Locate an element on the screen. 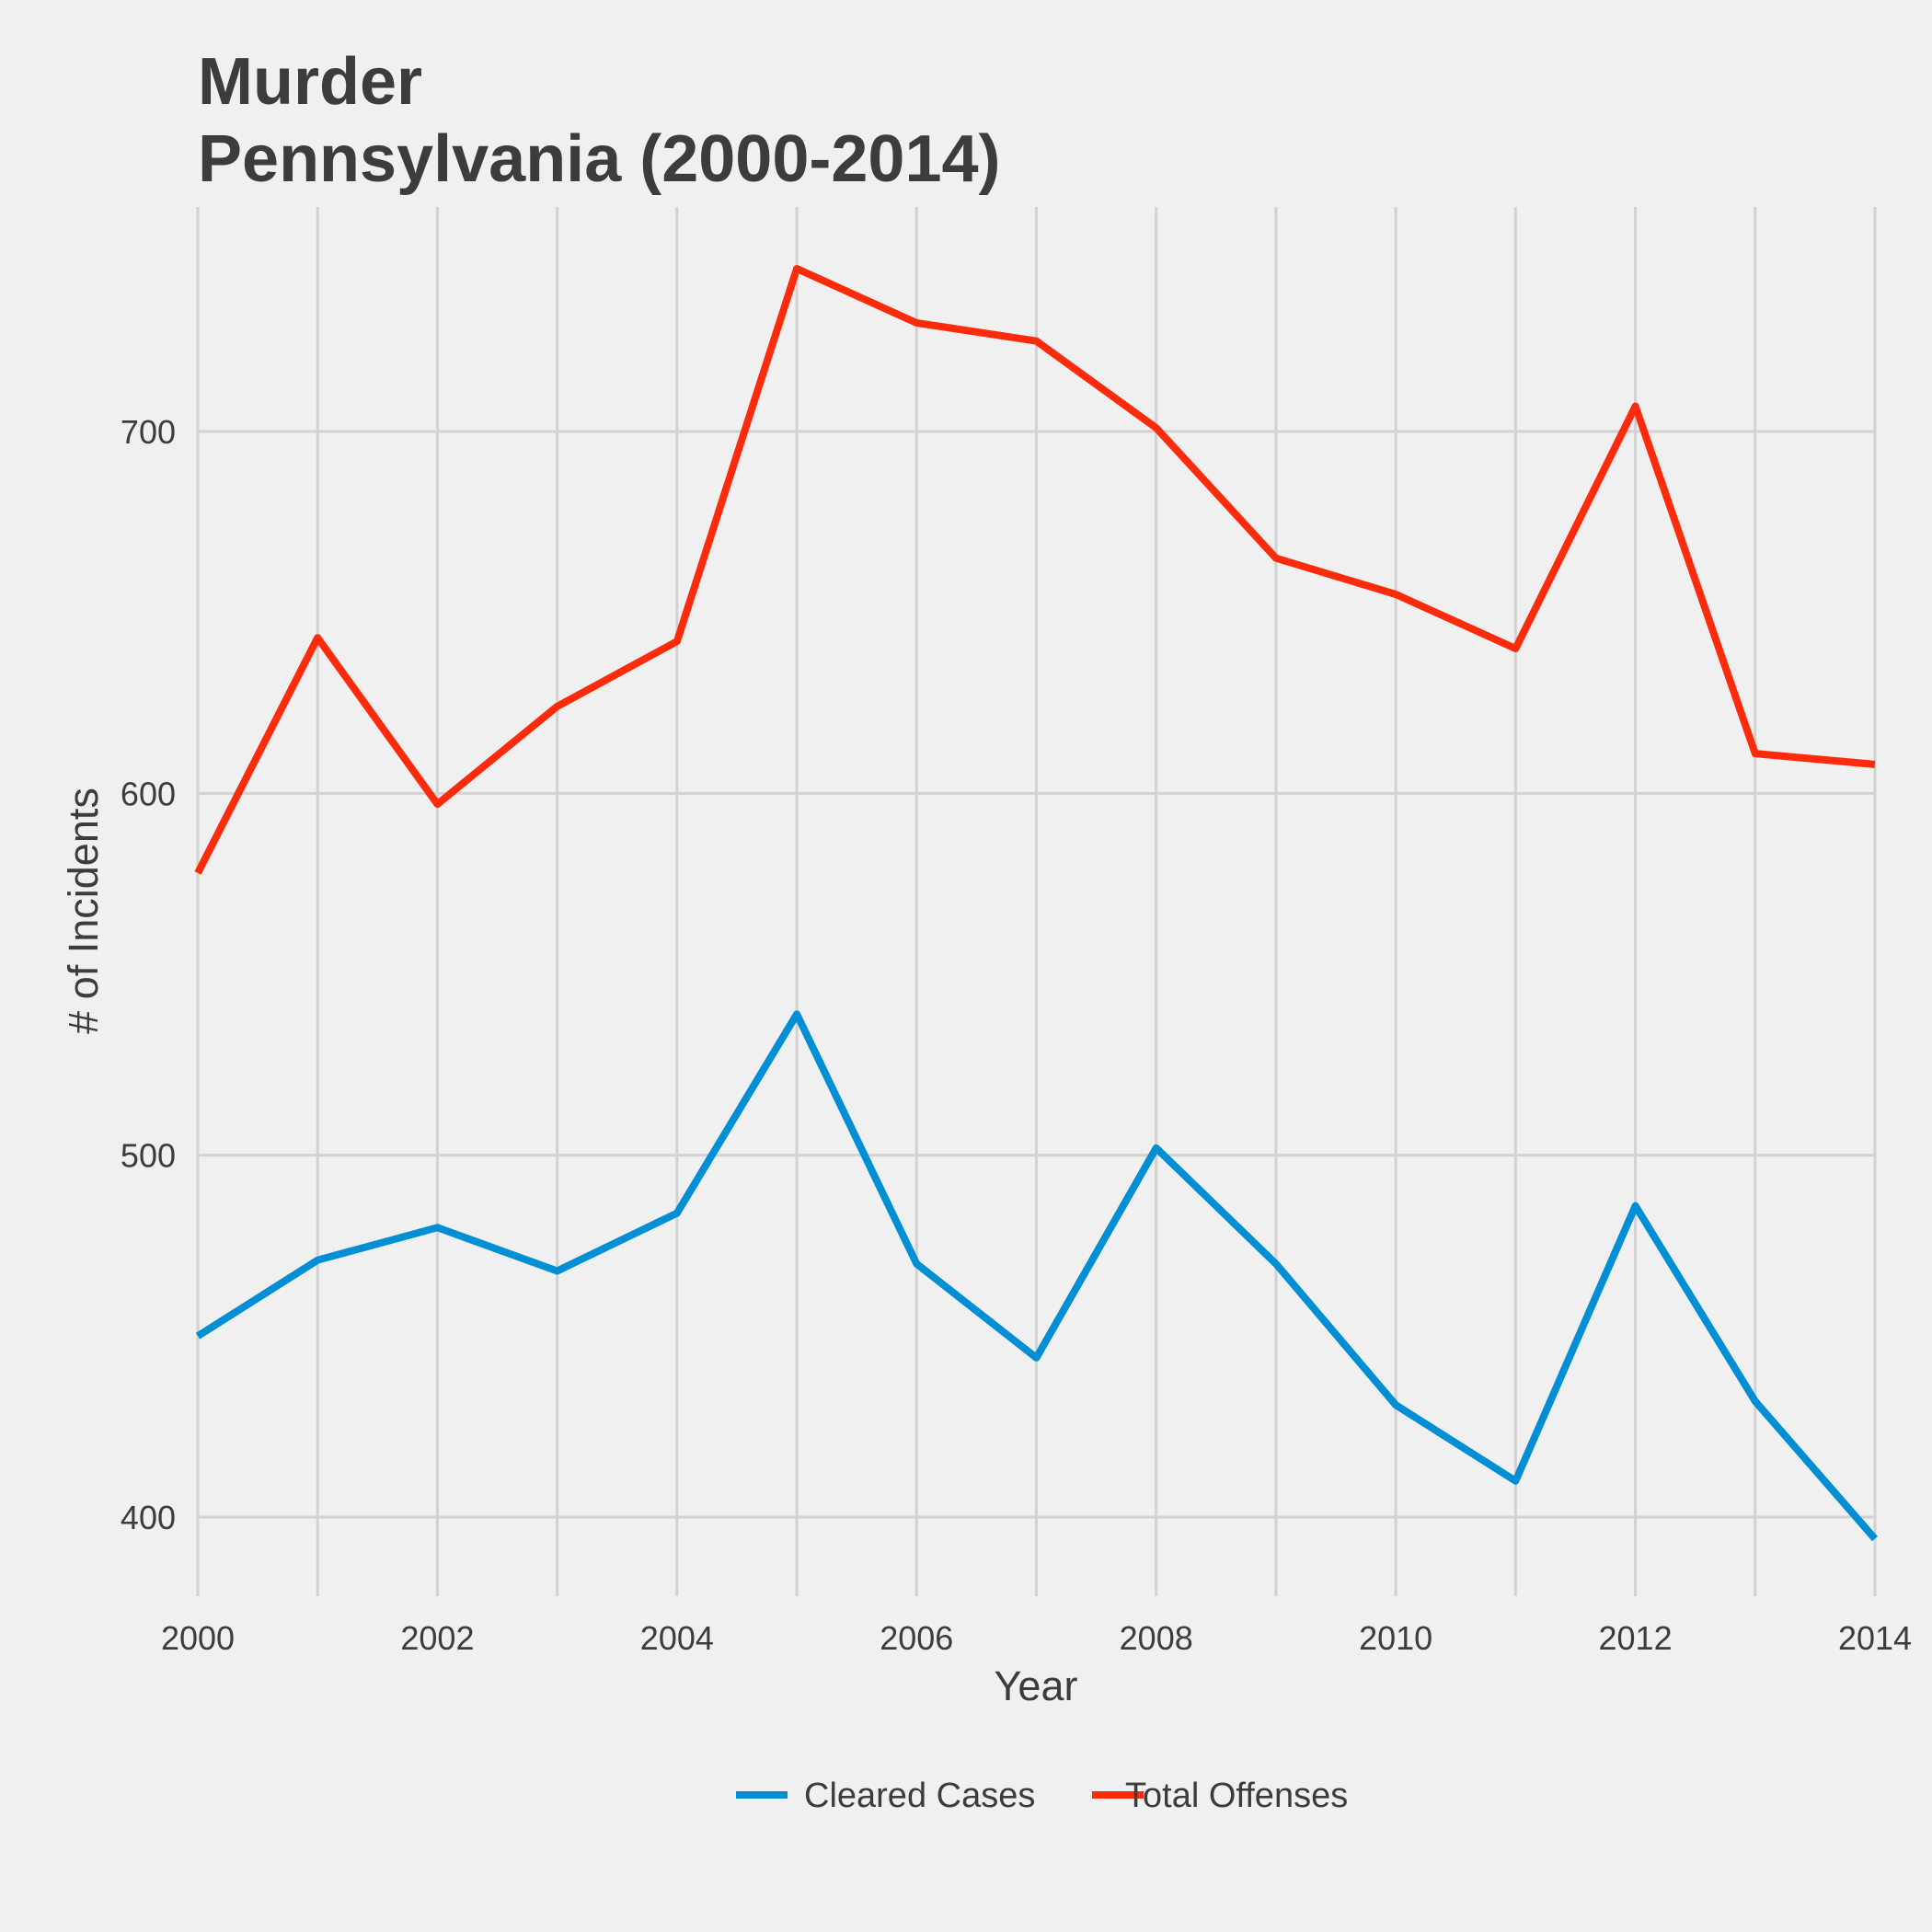 The image size is (1932, 1932). y-tick-label: 400 is located at coordinates (148, 1517).